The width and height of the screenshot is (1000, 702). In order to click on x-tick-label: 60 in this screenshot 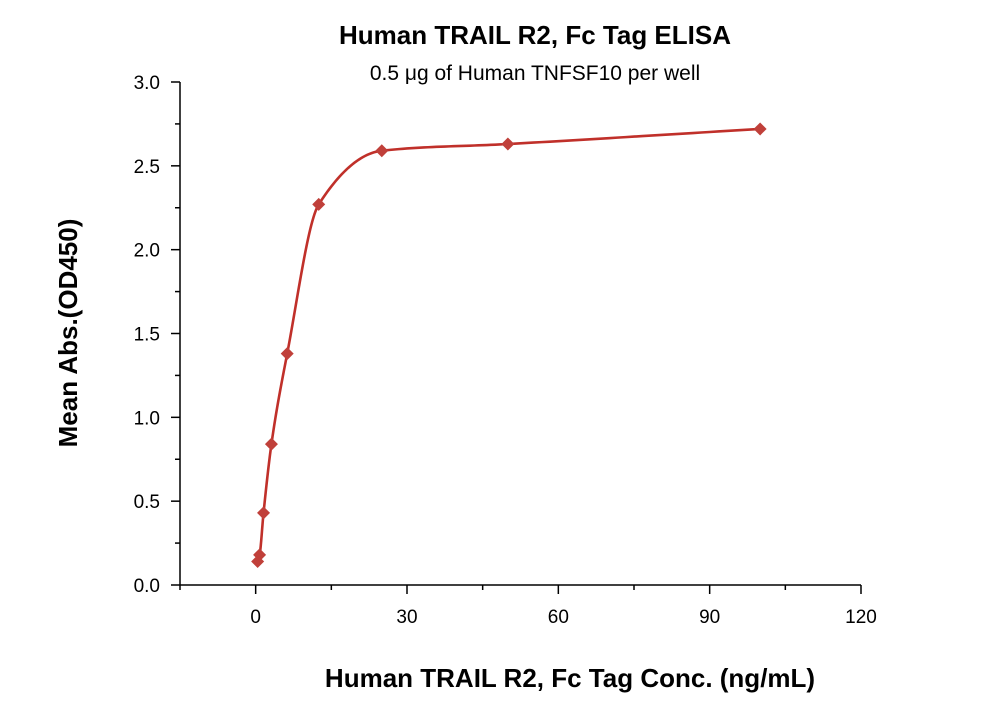, I will do `click(558, 617)`.